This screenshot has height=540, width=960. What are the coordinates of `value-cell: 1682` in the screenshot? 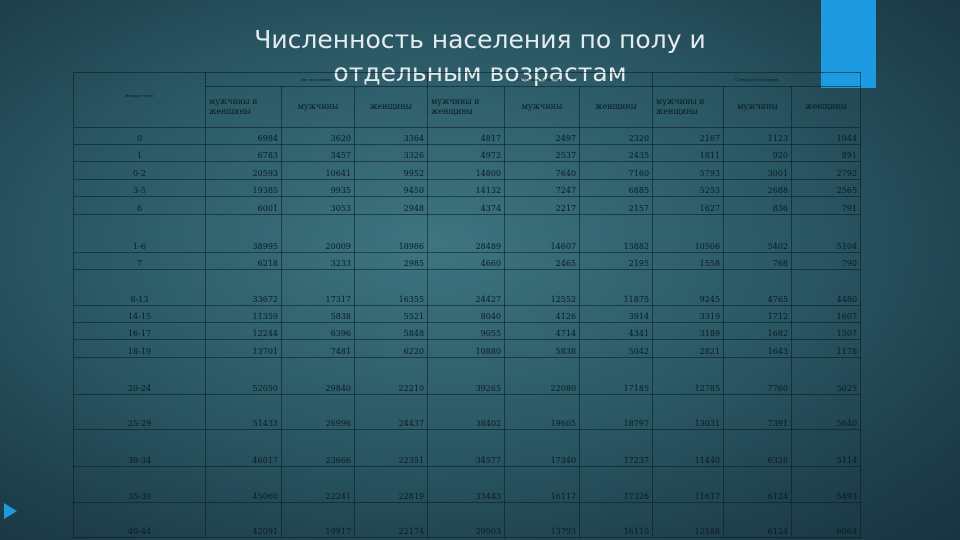 It's located at (758, 331).